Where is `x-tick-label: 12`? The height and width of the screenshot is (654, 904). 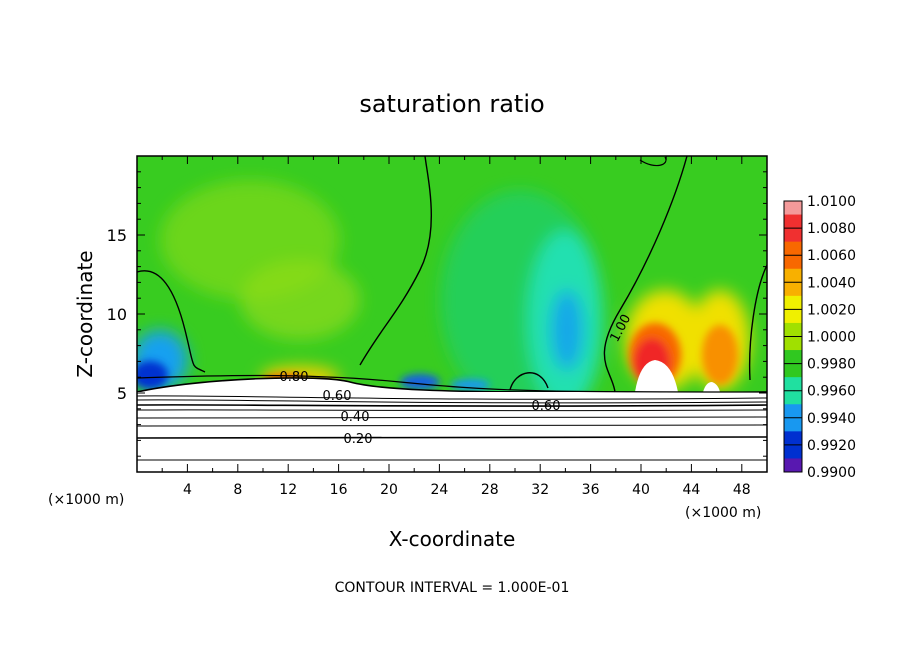 x-tick-label: 12 is located at coordinates (288, 490).